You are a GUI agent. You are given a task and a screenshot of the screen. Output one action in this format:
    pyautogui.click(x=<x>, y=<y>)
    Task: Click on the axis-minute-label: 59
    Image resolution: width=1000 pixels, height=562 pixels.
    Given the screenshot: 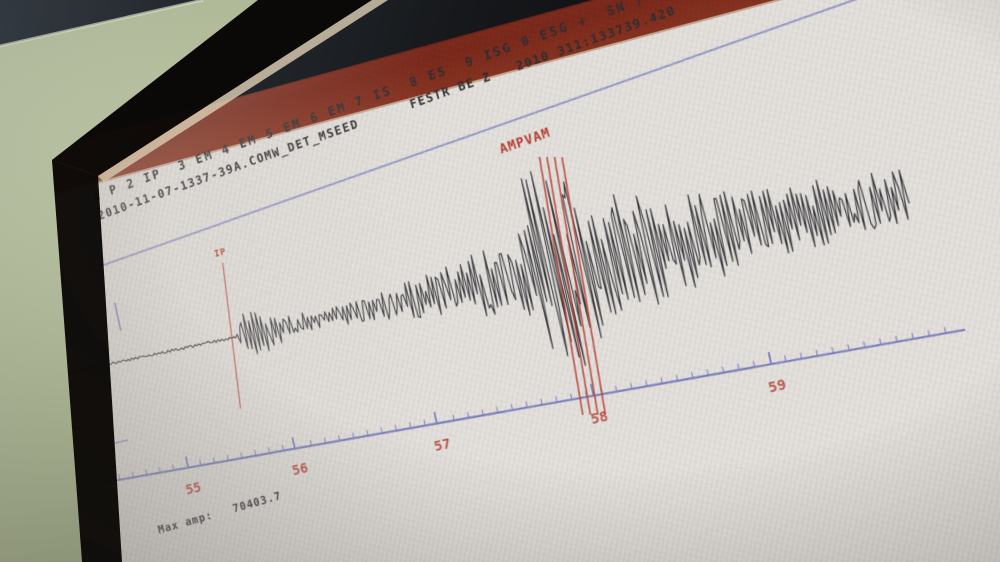 What is the action you would take?
    pyautogui.click(x=777, y=386)
    